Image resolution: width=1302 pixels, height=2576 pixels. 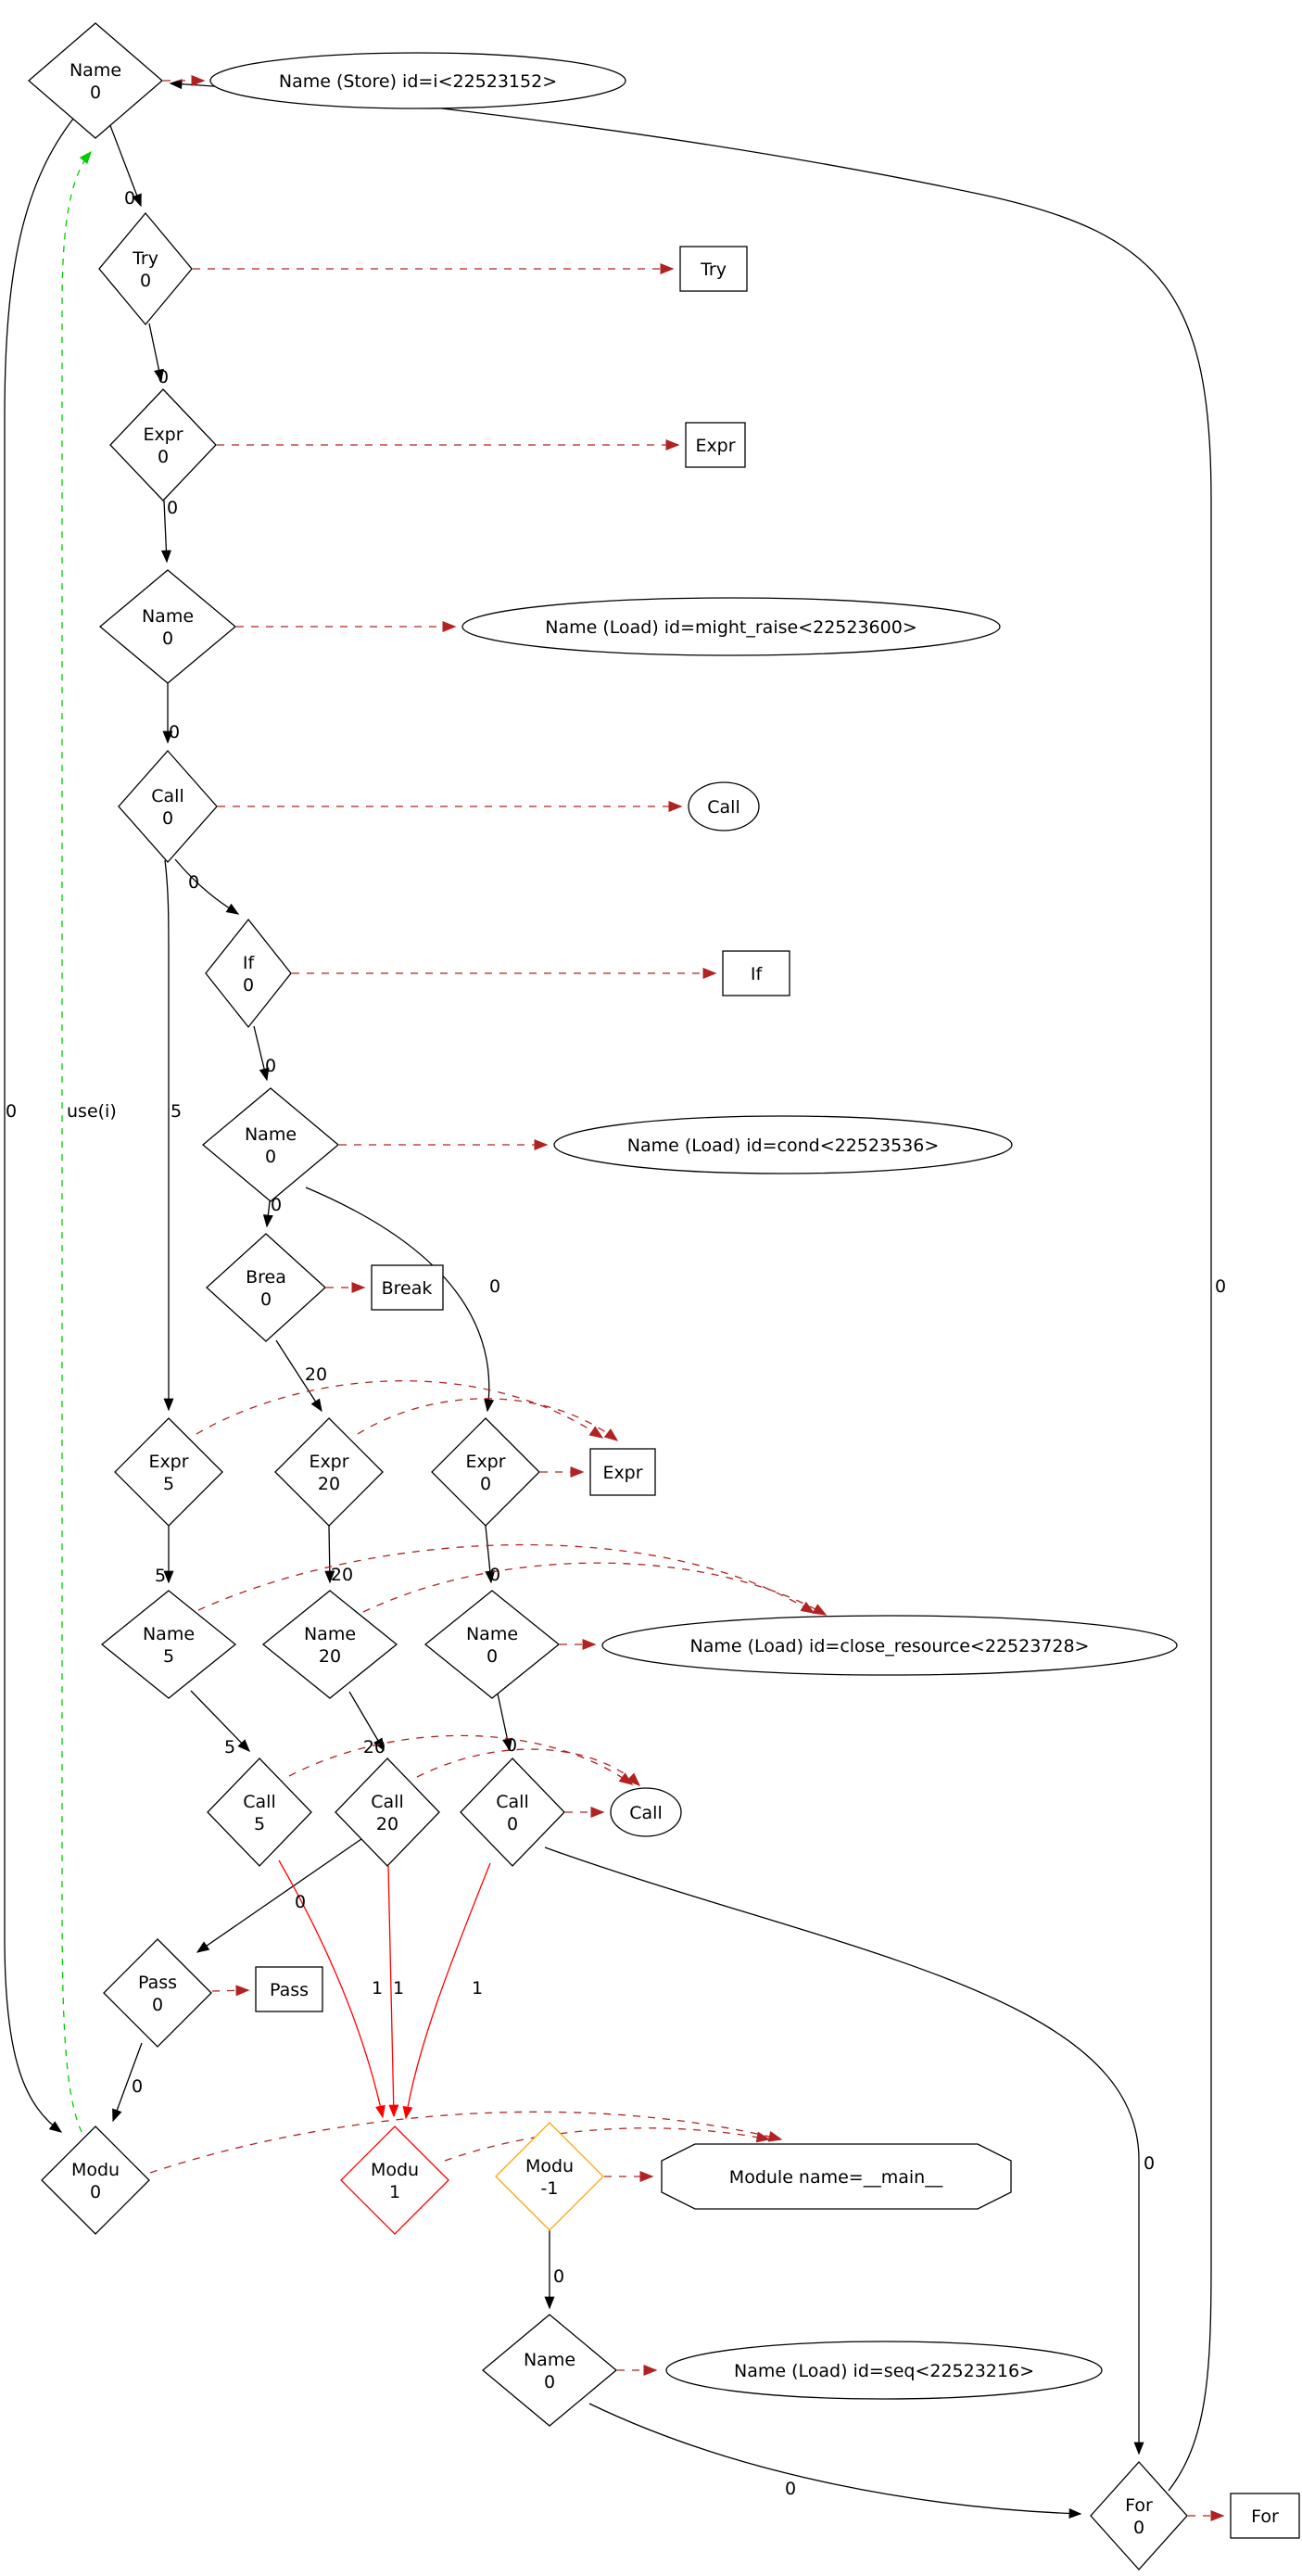 What do you see at coordinates (595, 1589) in the screenshot?
I see `edge-name_20-type` at bounding box center [595, 1589].